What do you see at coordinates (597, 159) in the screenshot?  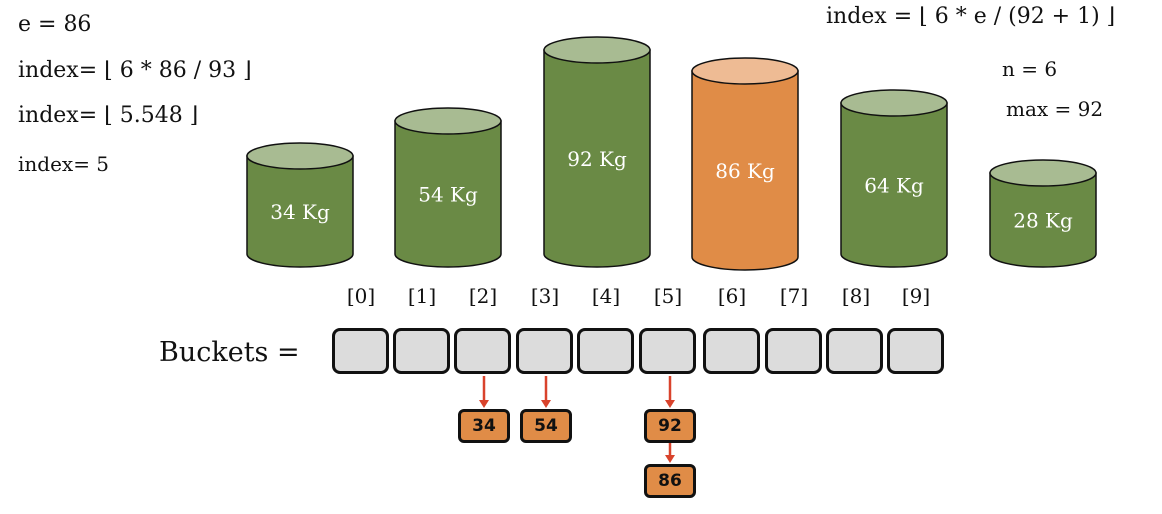 I see `cylinder-label: 92 Kg` at bounding box center [597, 159].